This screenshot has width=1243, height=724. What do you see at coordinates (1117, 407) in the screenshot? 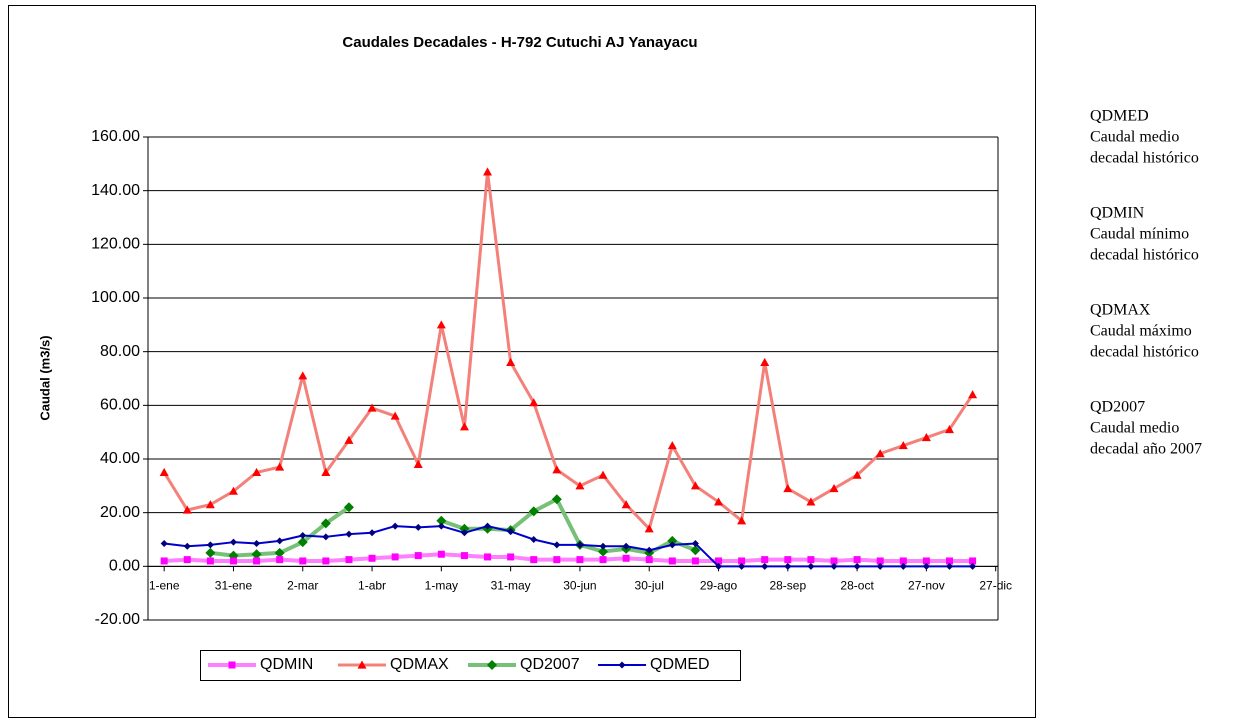
I see `note-key: QD2007` at bounding box center [1117, 407].